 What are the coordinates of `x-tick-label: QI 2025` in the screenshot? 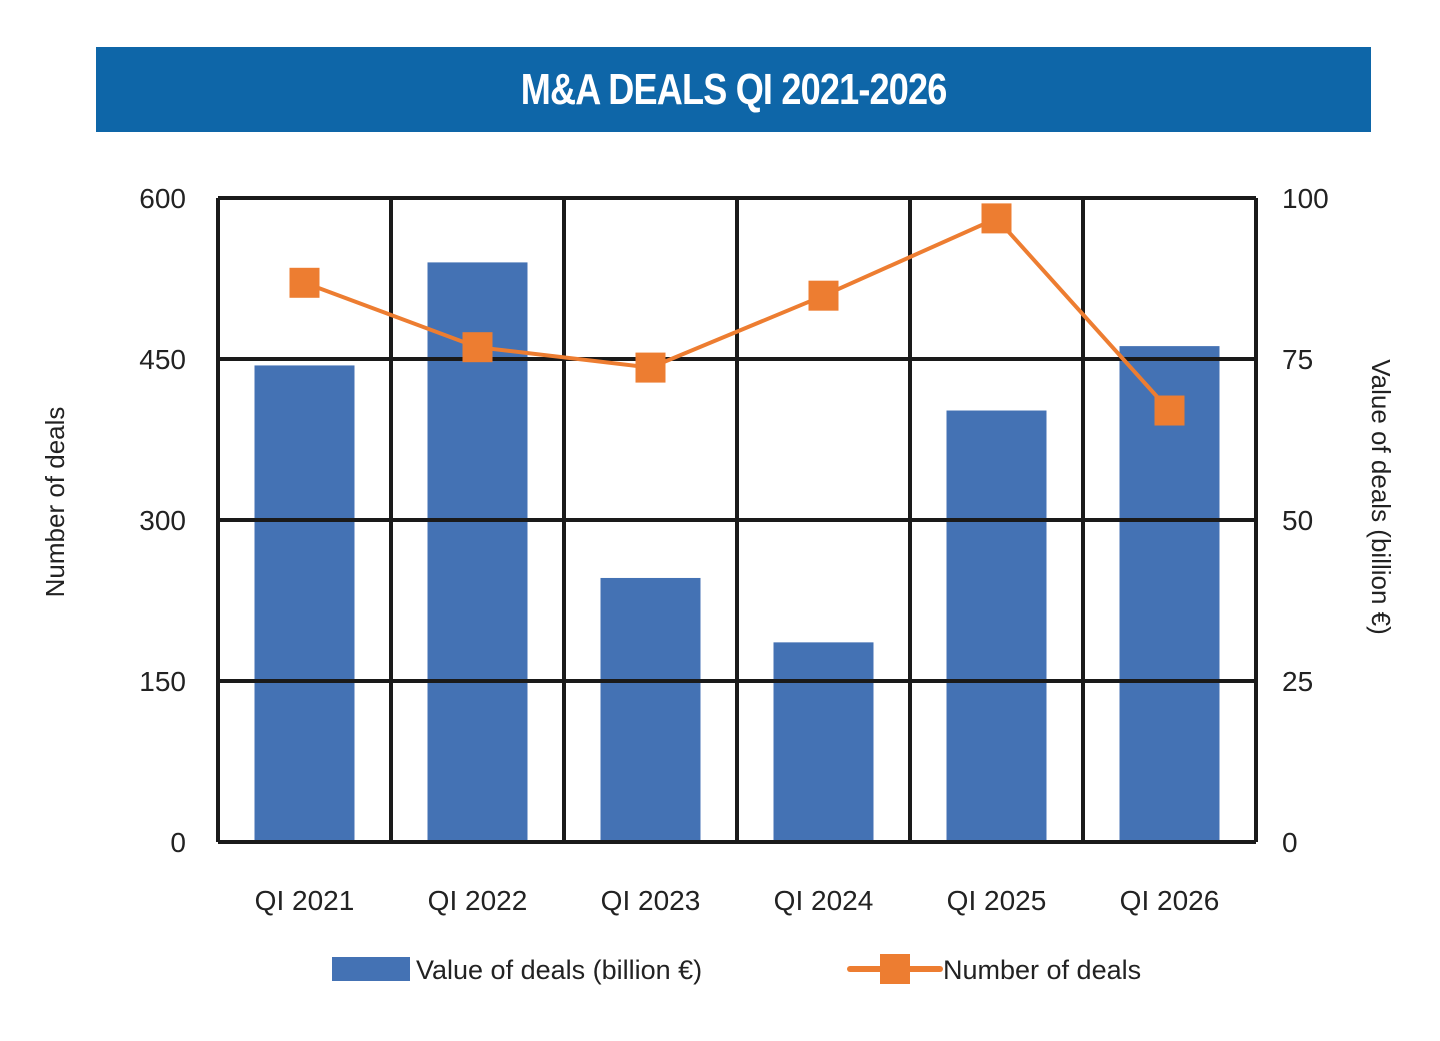 It's located at (997, 900).